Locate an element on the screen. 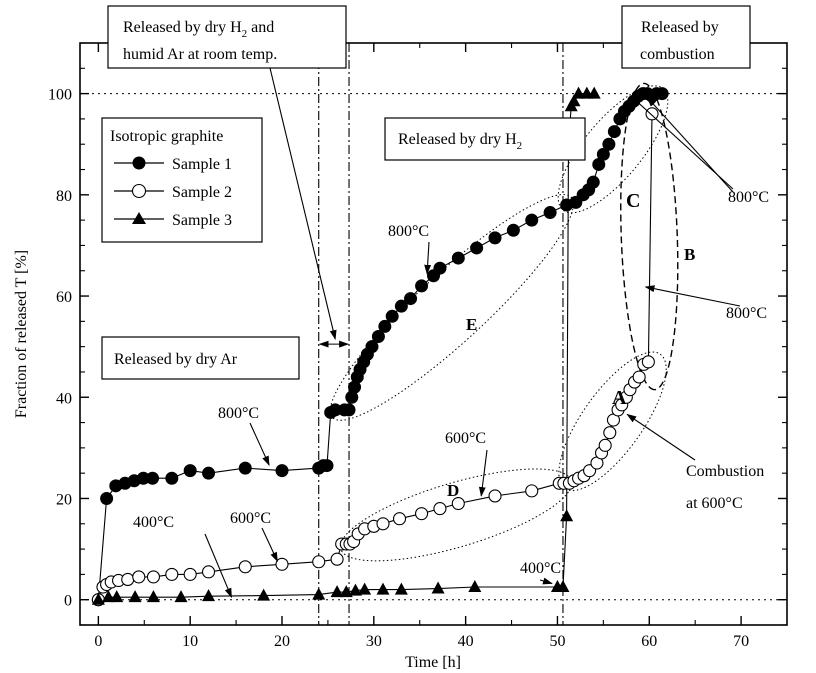  annotation-combustion-line1: Released by is located at coordinates (680, 27).